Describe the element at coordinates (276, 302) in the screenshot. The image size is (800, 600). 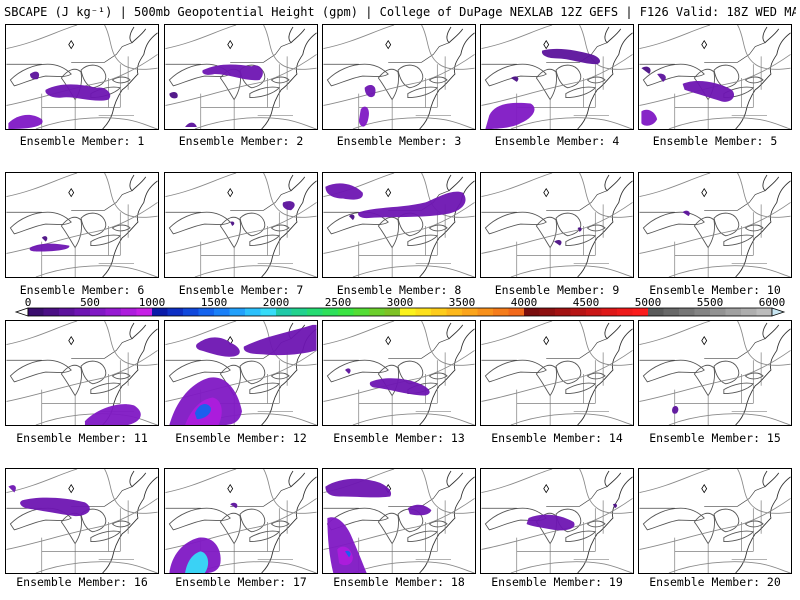
I see `colorbar-tick-label: 2000` at that location.